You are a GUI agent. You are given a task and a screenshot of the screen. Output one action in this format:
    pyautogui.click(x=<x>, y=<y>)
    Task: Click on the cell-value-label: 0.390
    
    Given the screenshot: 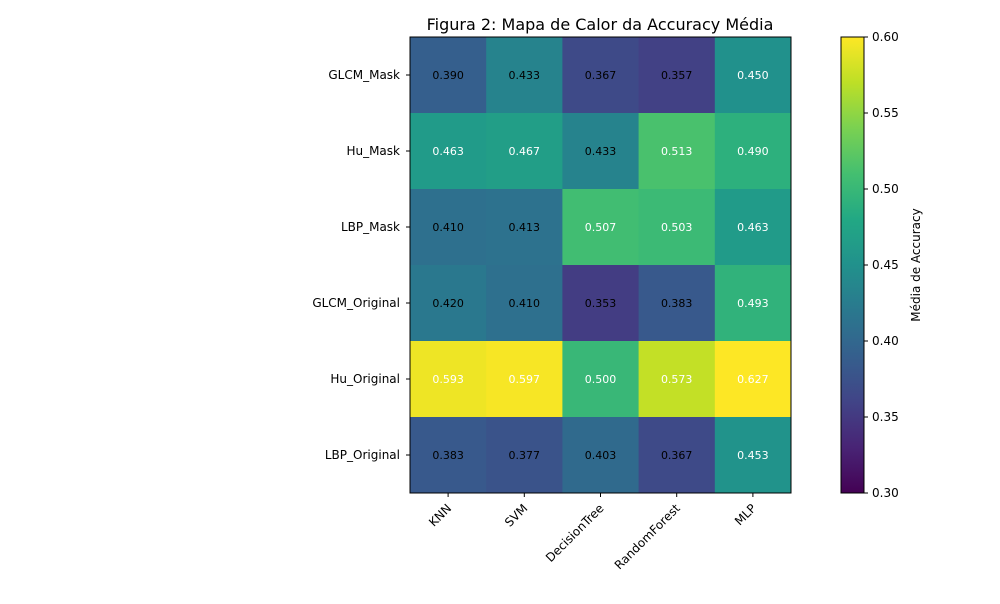 What is the action you would take?
    pyautogui.click(x=448, y=75)
    